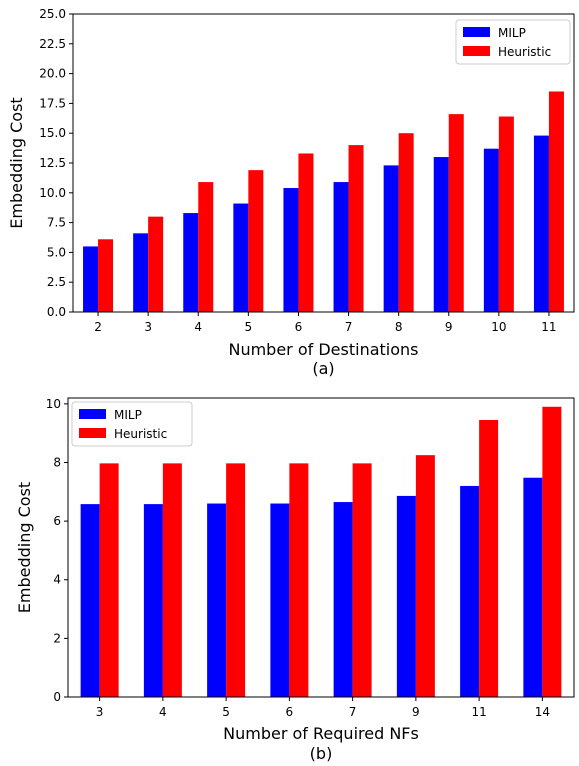 The height and width of the screenshot is (766, 579). Describe the element at coordinates (52, 44) in the screenshot. I see `y-tick-label: 22.5` at that location.